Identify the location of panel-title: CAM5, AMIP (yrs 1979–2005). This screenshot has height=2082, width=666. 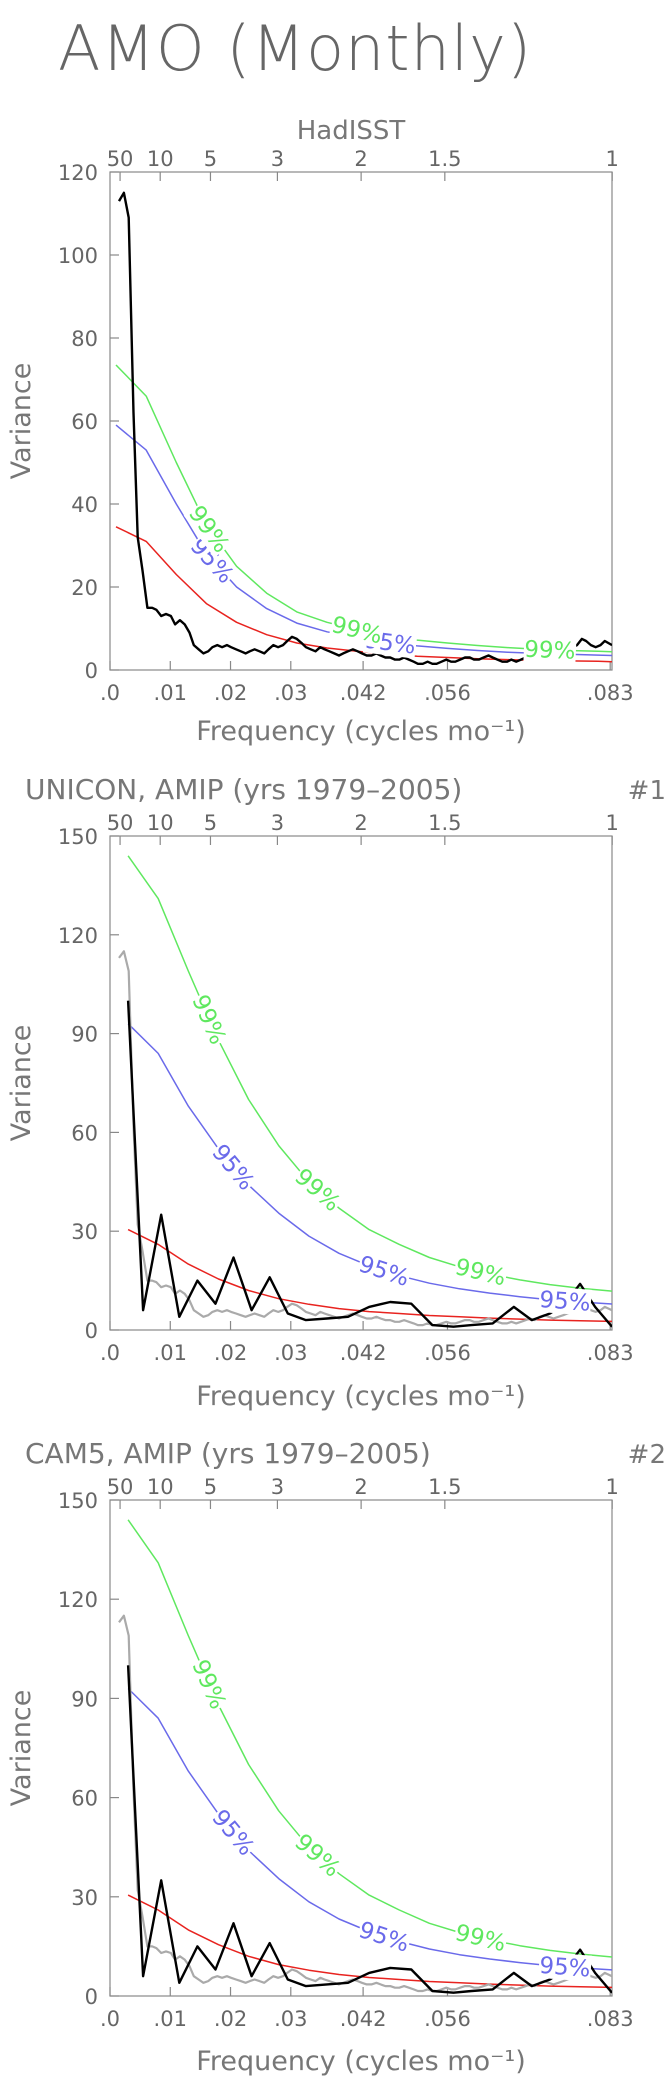
(228, 1453).